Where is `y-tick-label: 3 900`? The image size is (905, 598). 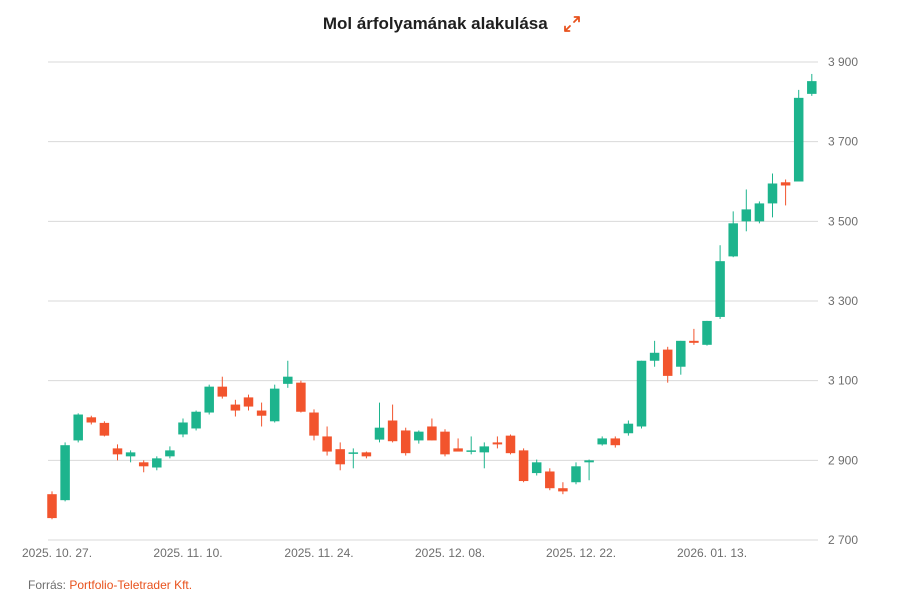 y-tick-label: 3 900 is located at coordinates (843, 62).